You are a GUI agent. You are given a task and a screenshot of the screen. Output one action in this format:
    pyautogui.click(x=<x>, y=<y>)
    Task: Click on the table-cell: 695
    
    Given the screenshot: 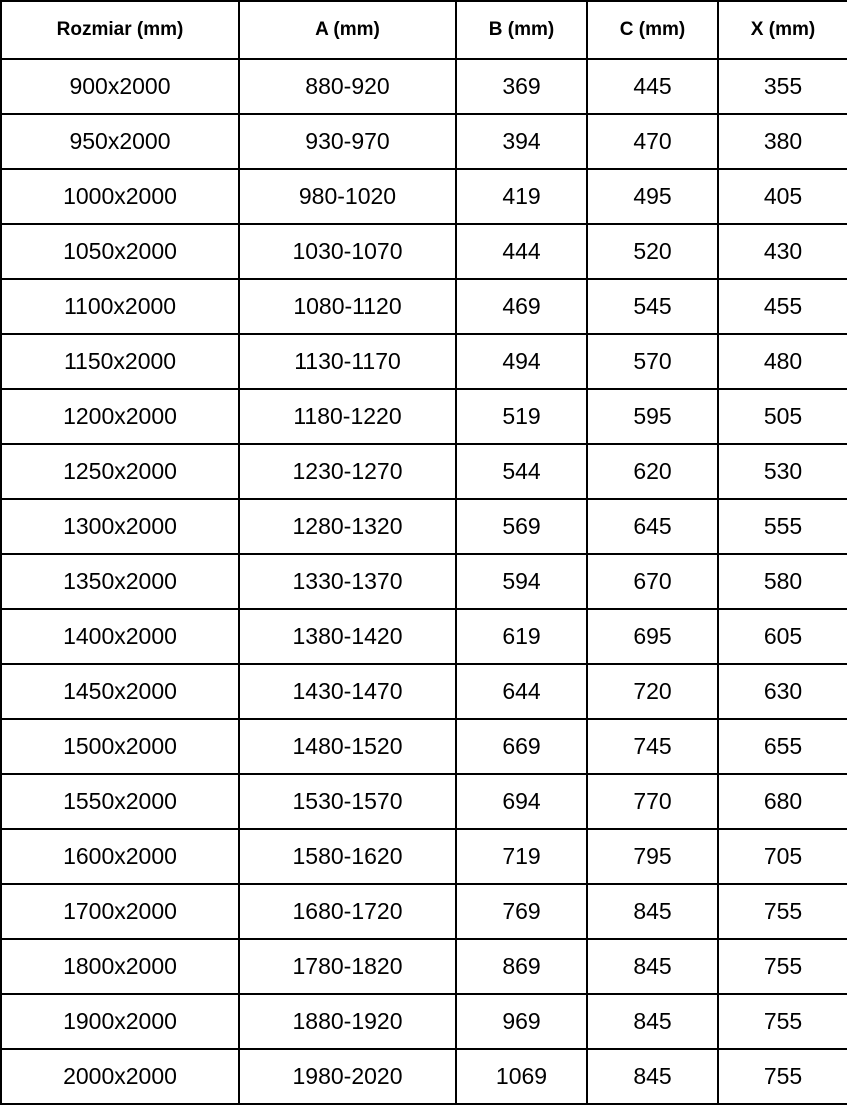 What is the action you would take?
    pyautogui.click(x=652, y=636)
    